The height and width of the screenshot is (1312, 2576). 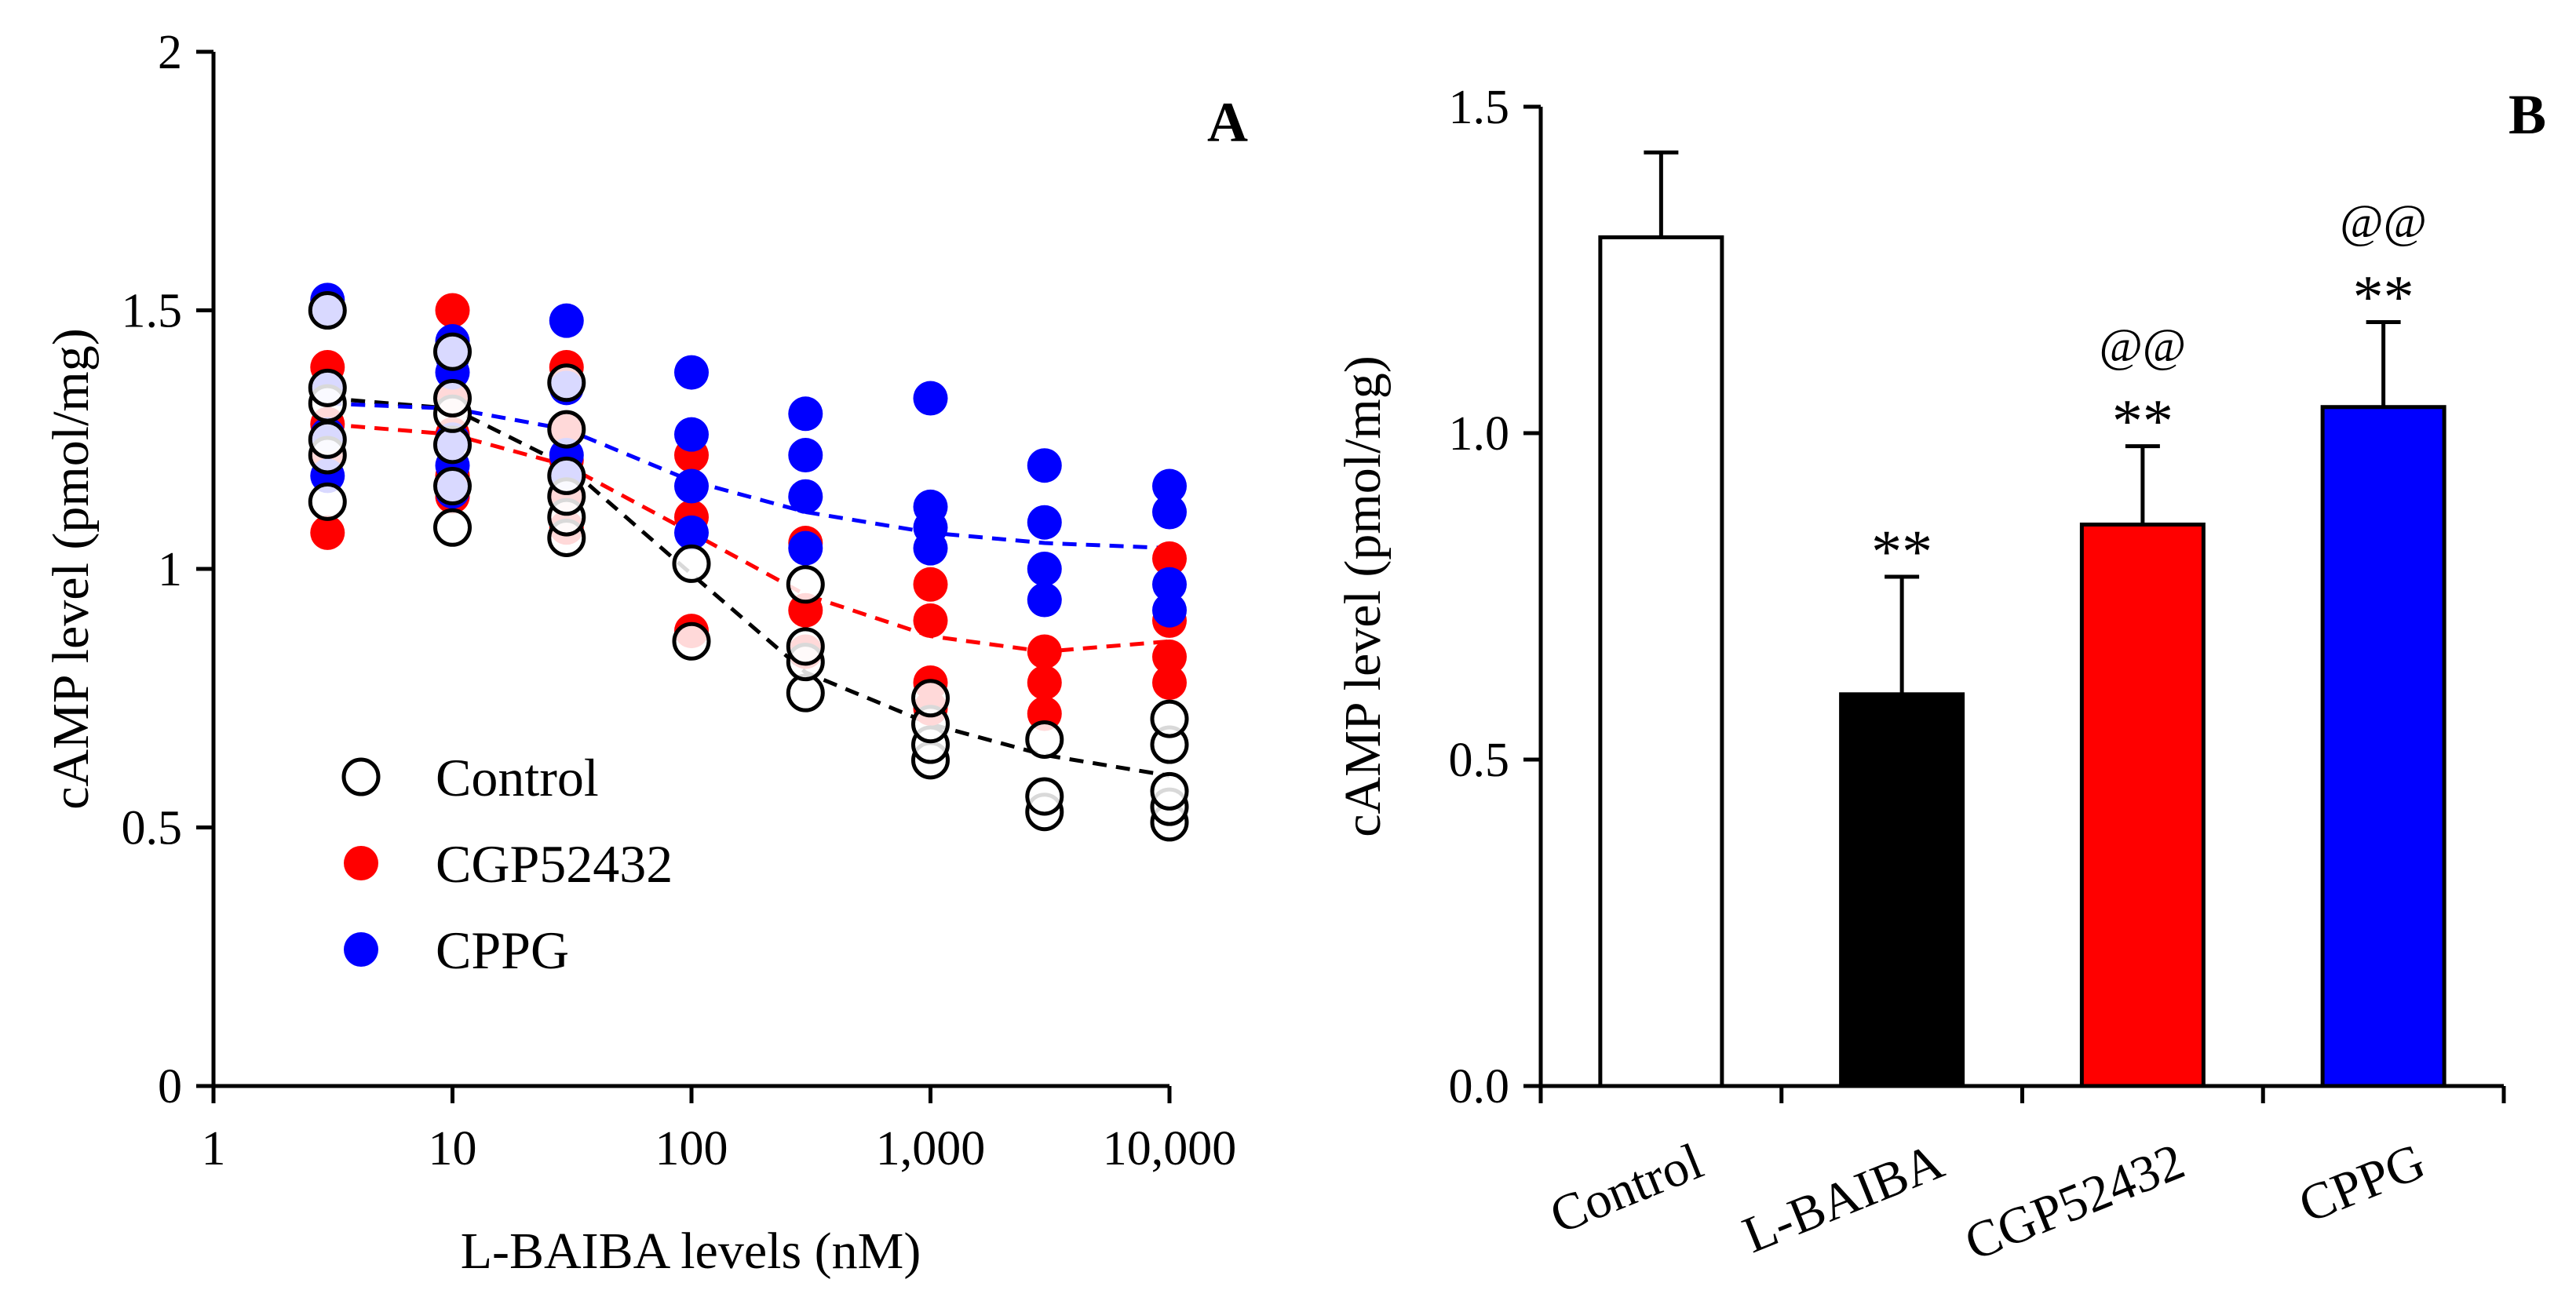 I want to click on panel-a-x-tick-label: 100, so click(x=691, y=1148).